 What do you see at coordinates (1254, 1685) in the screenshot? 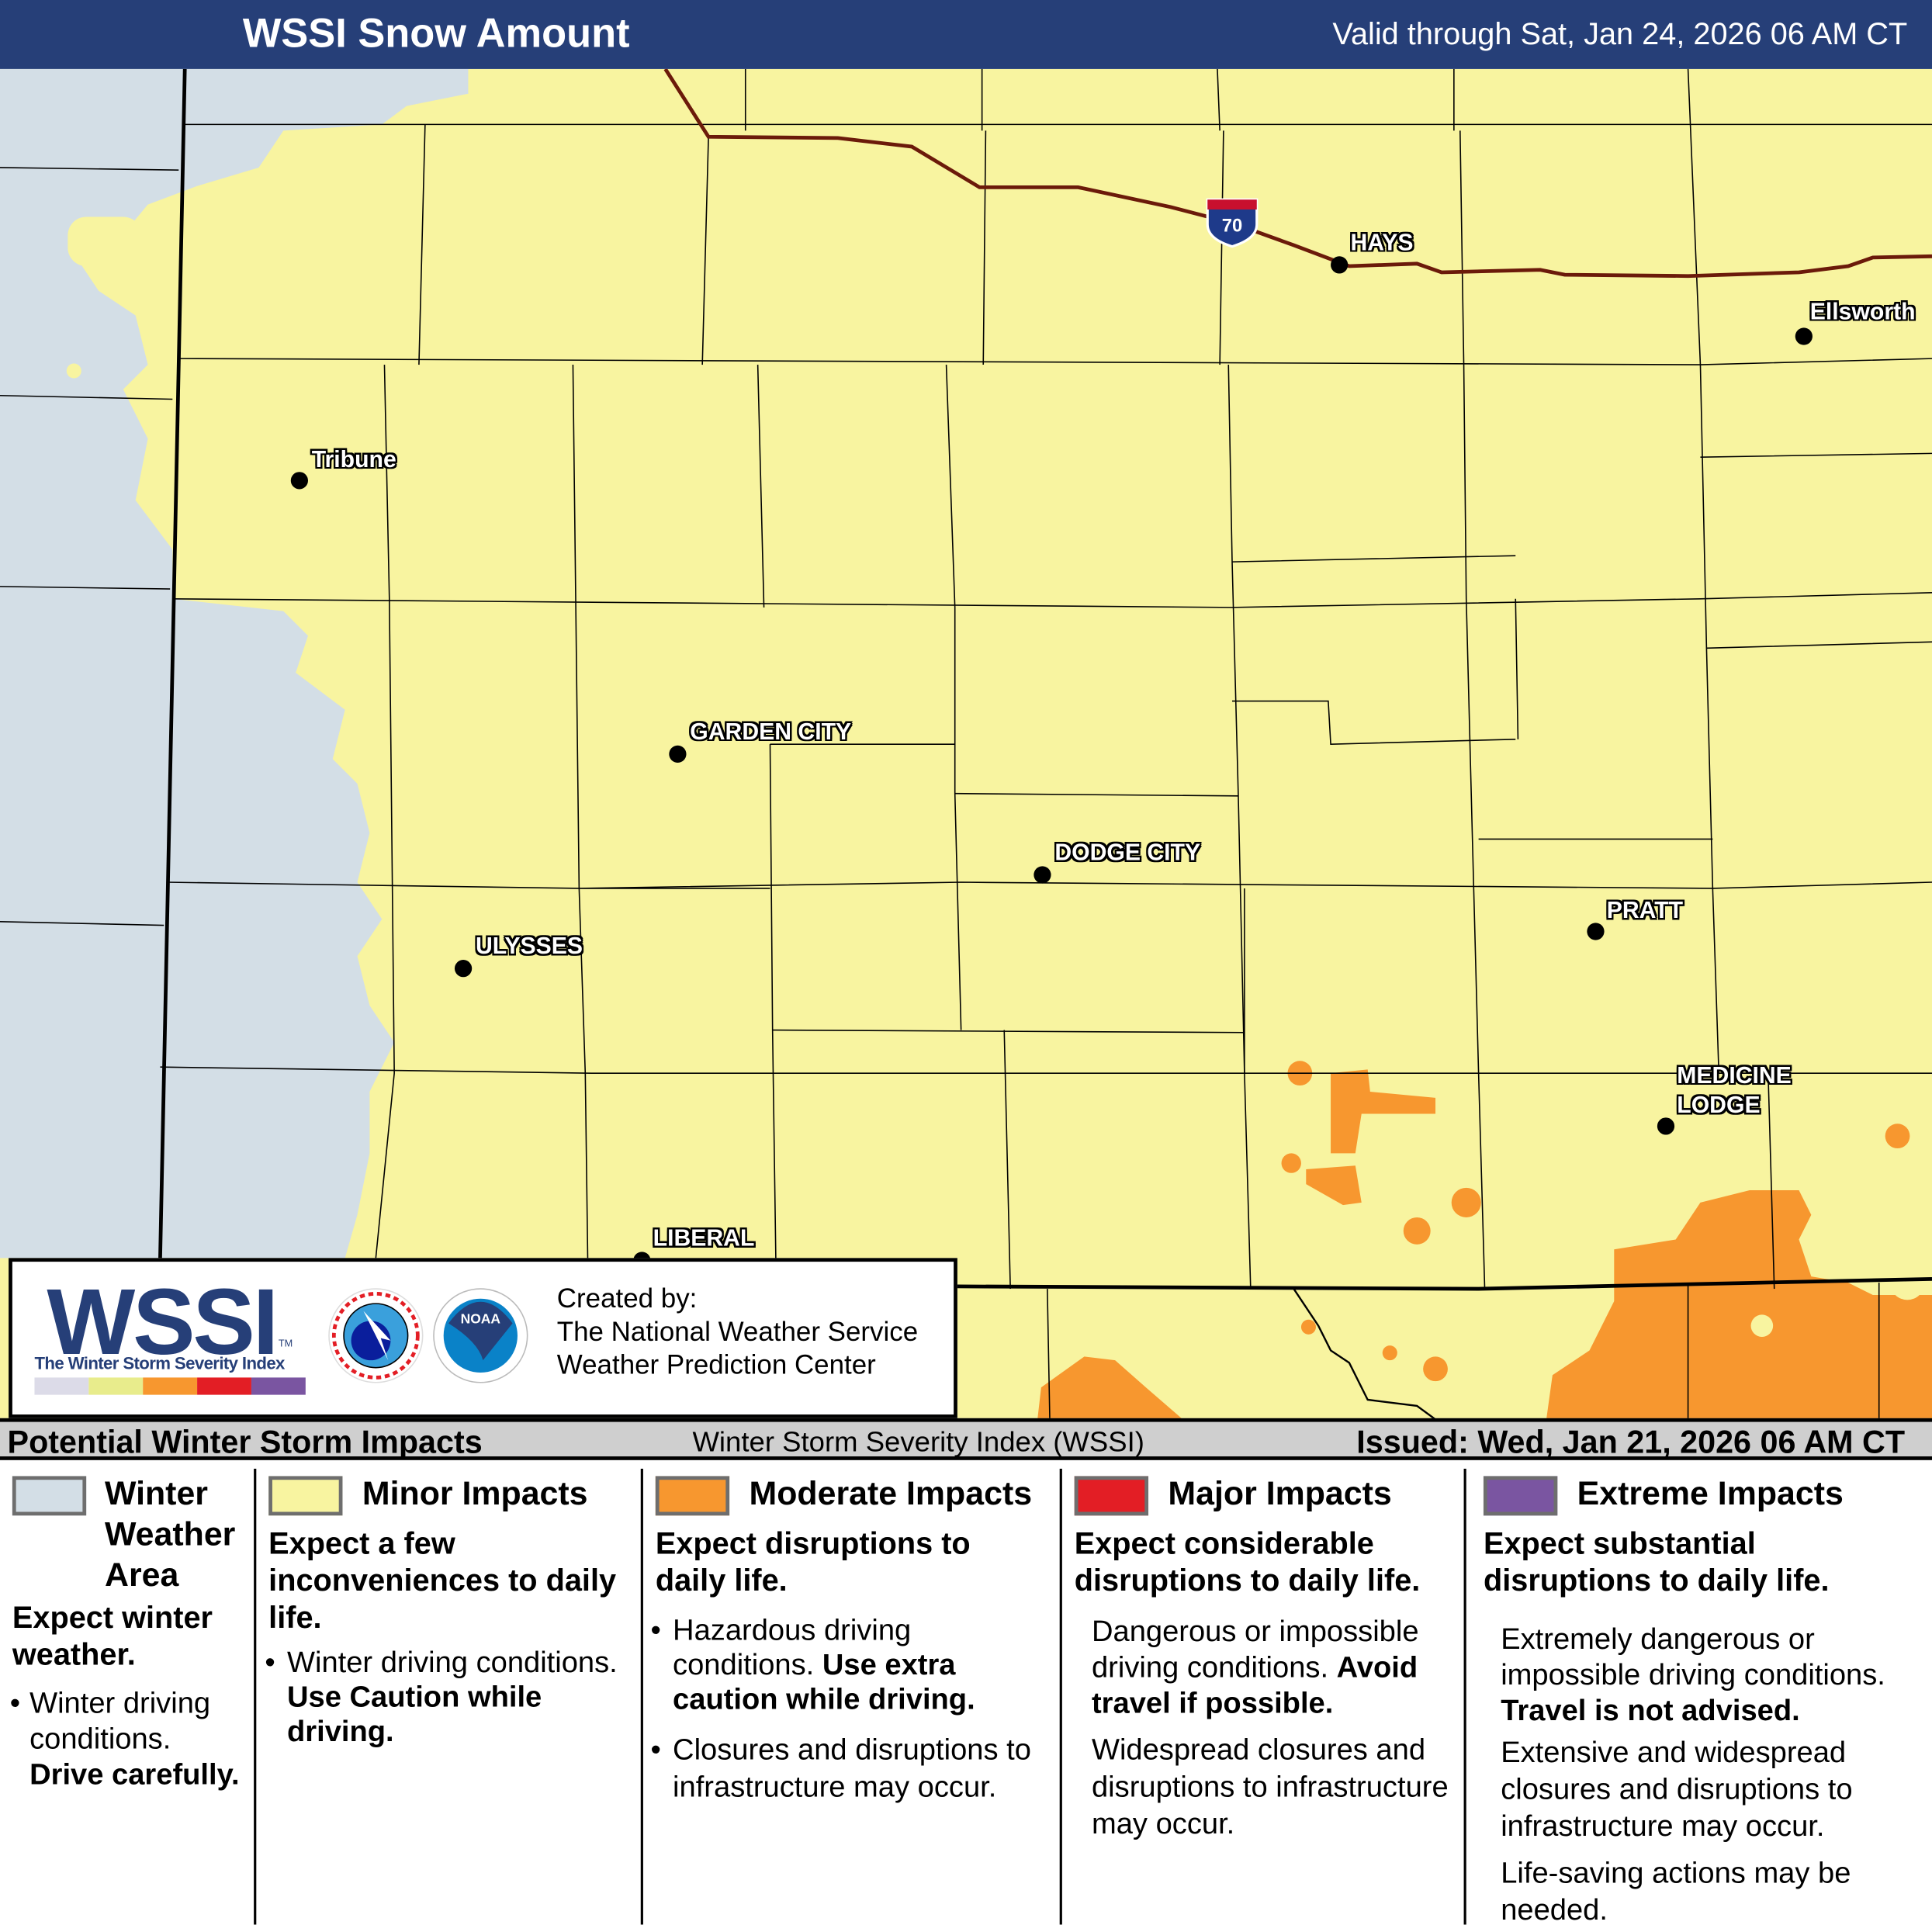
I see `legend-text-bold: Avoid travel if possible.` at bounding box center [1254, 1685].